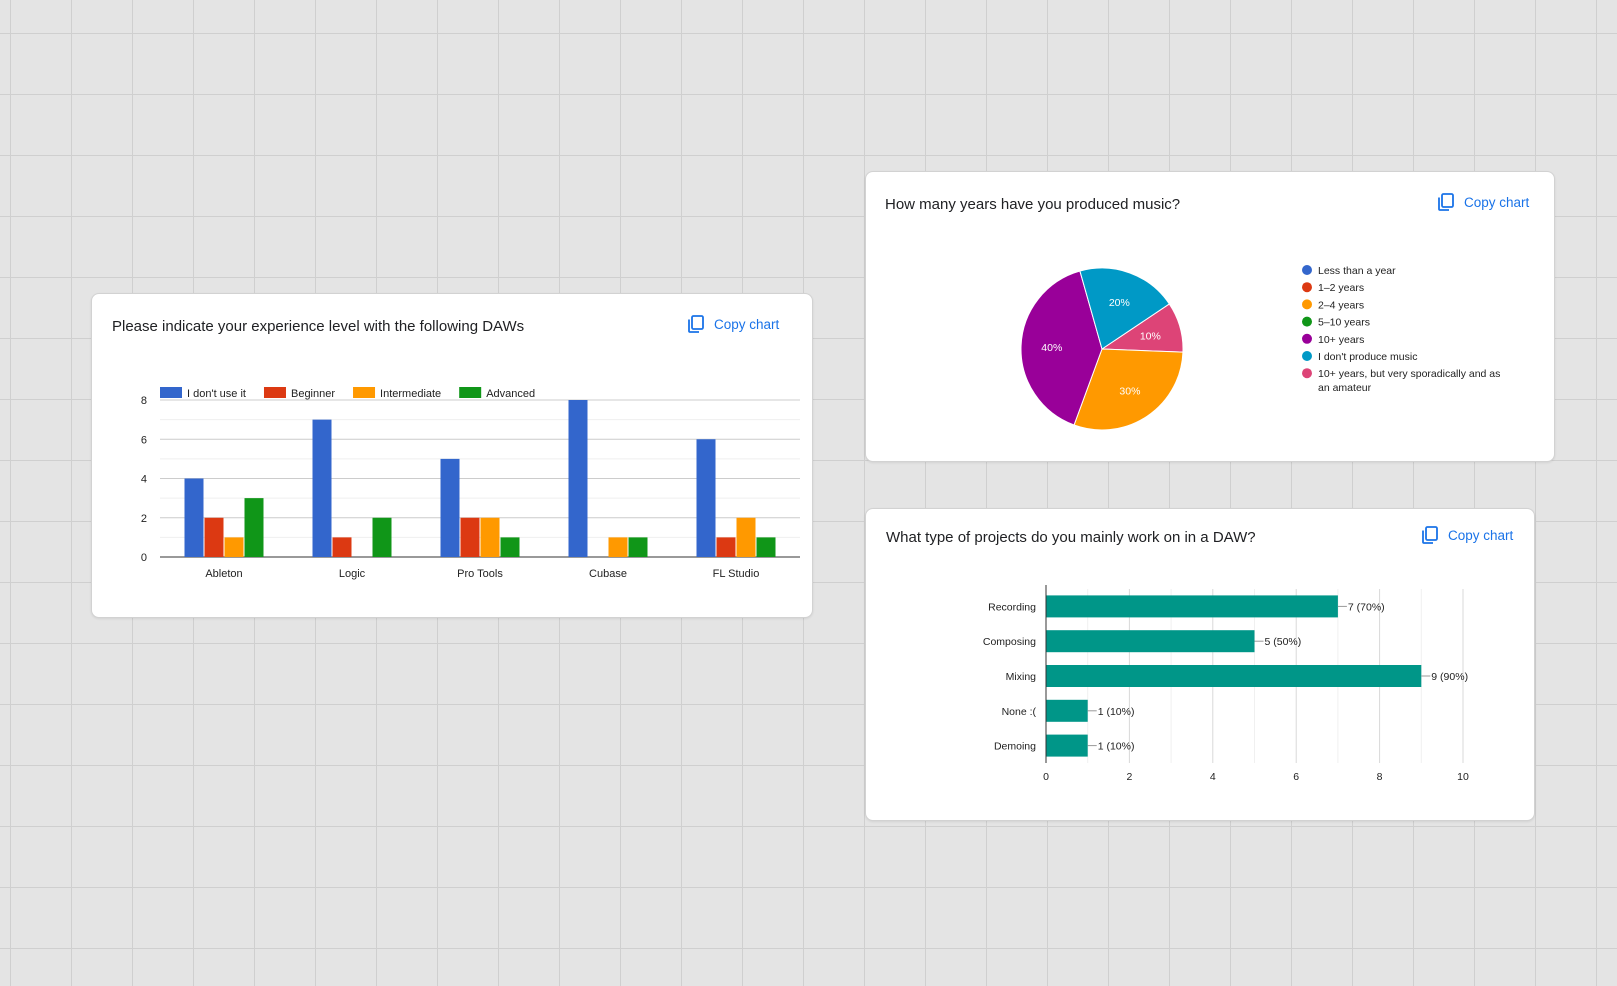 This screenshot has width=1617, height=986. What do you see at coordinates (1015, 747) in the screenshot?
I see `y-category-label: Demoing` at bounding box center [1015, 747].